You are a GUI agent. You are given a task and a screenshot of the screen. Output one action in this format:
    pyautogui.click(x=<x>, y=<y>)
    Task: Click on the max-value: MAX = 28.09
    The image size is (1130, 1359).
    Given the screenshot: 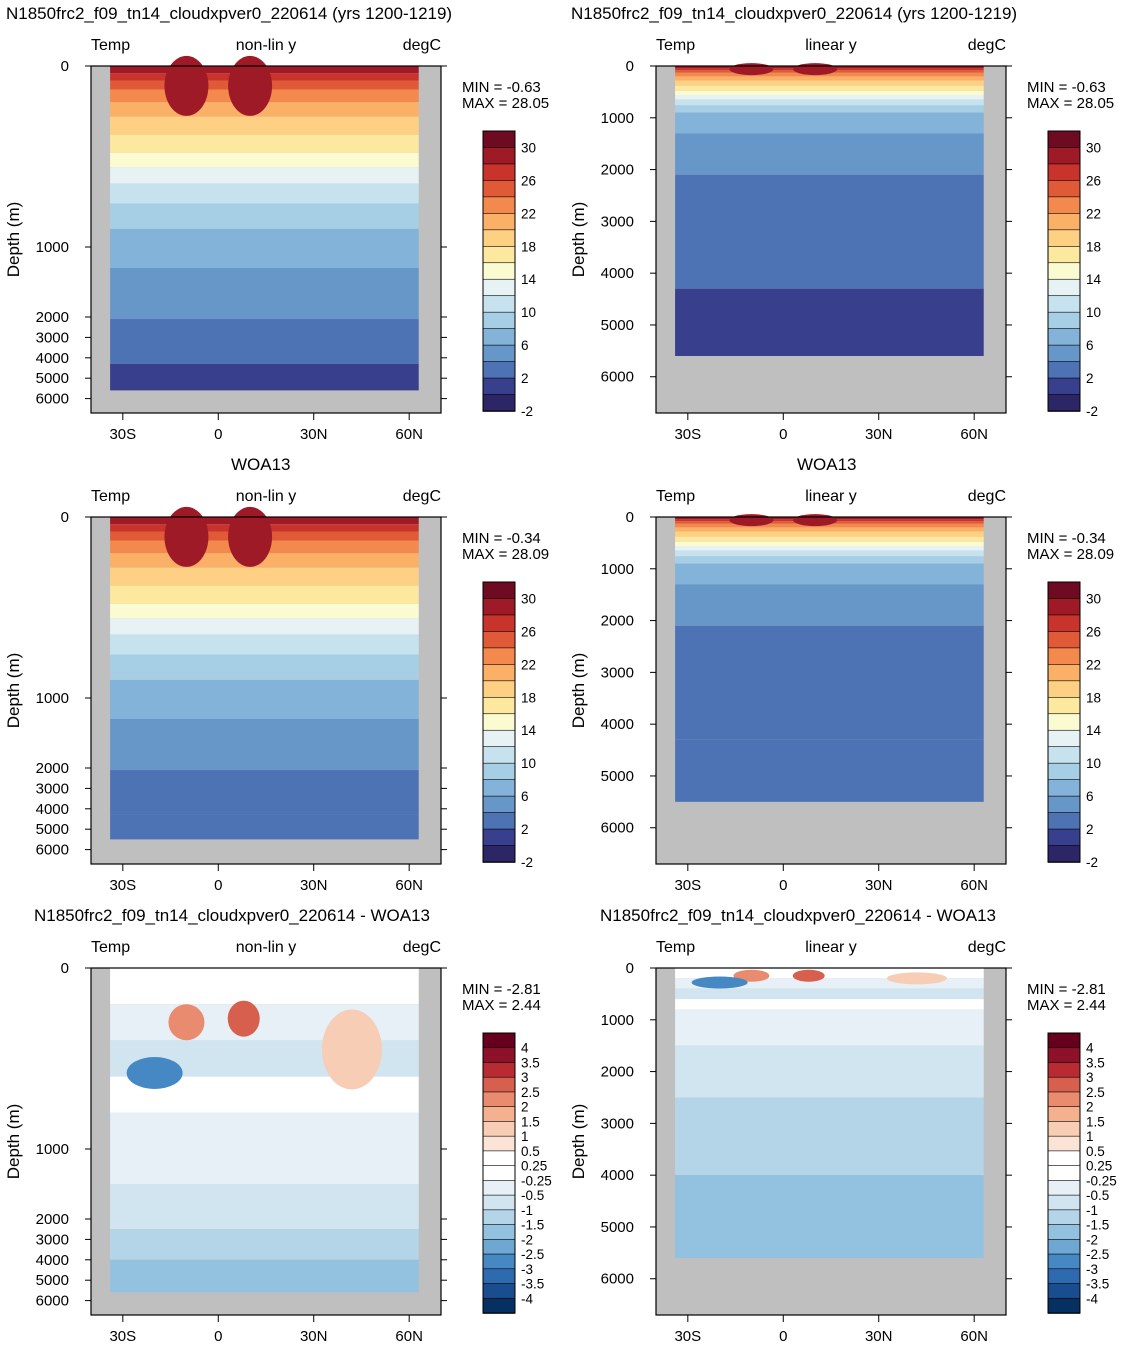 What is the action you would take?
    pyautogui.click(x=1070, y=554)
    